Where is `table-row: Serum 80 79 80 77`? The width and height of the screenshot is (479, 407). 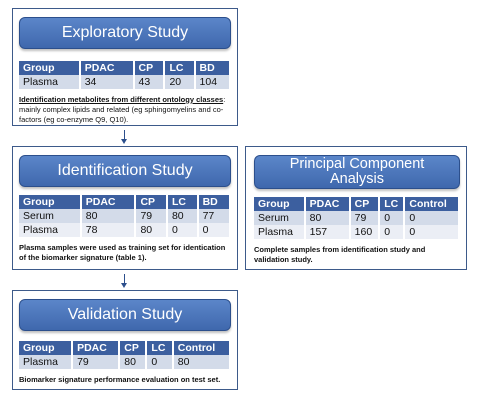 table-row: Serum 80 79 80 77 is located at coordinates (125, 216).